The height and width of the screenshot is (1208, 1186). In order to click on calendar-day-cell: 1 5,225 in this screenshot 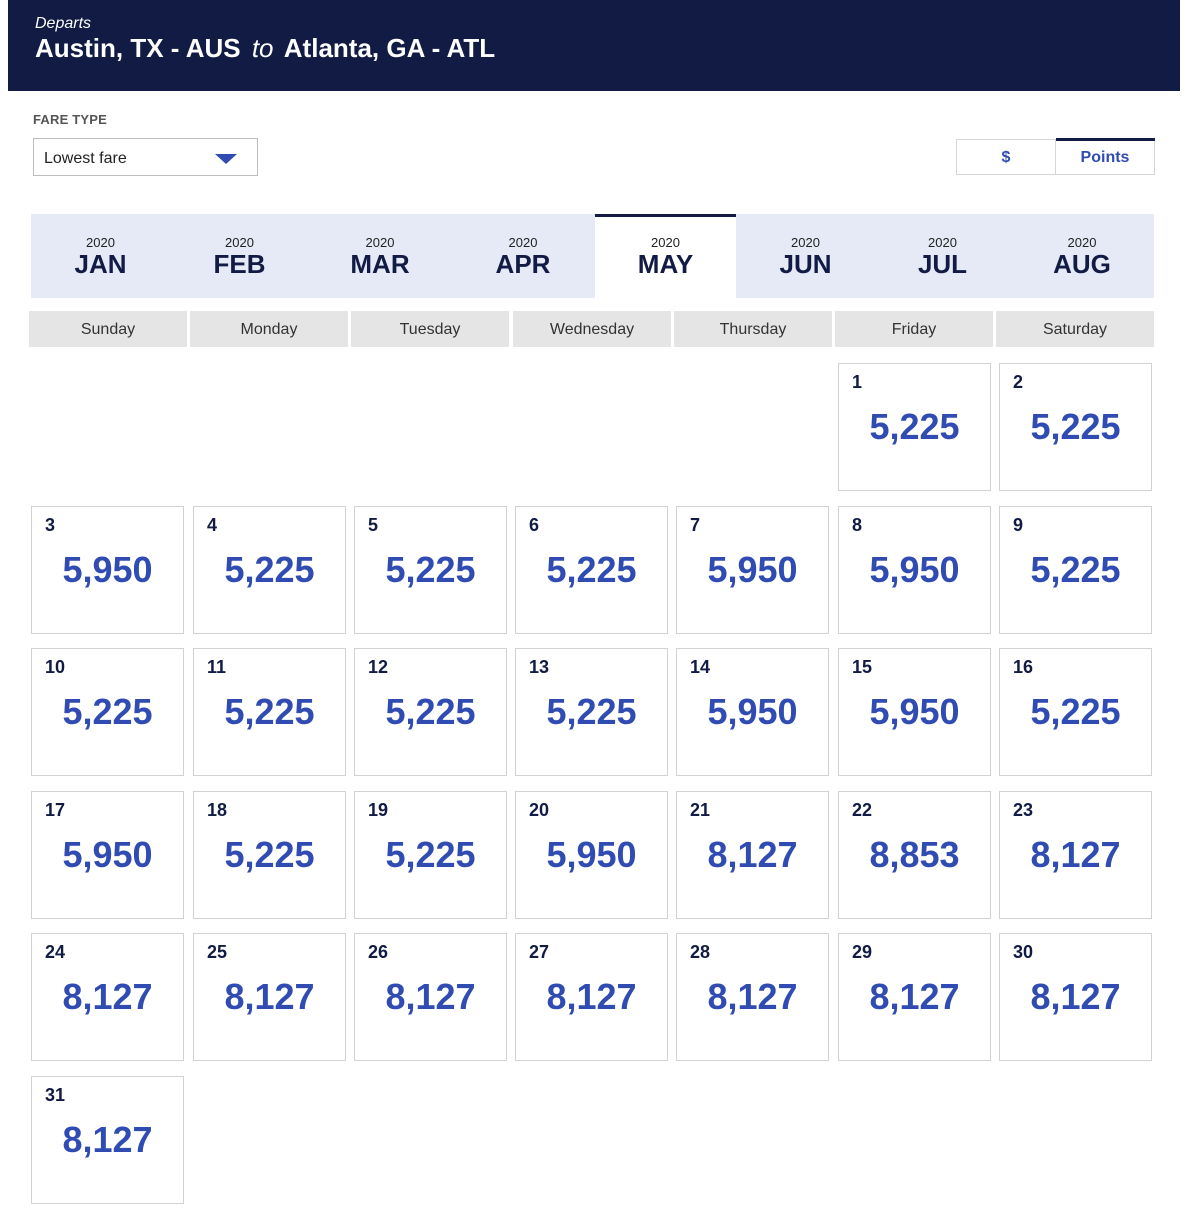, I will do `click(914, 427)`.